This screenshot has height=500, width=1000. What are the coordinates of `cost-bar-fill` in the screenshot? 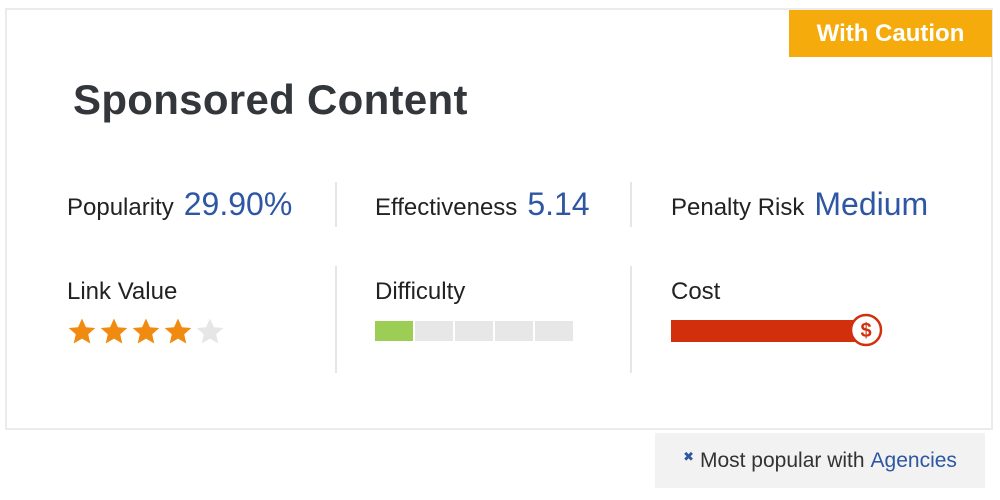 It's located at (766, 331).